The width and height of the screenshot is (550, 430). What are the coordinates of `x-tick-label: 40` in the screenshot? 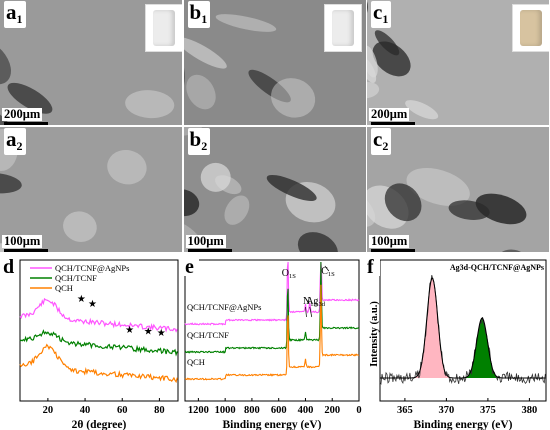 It's located at (85, 410).